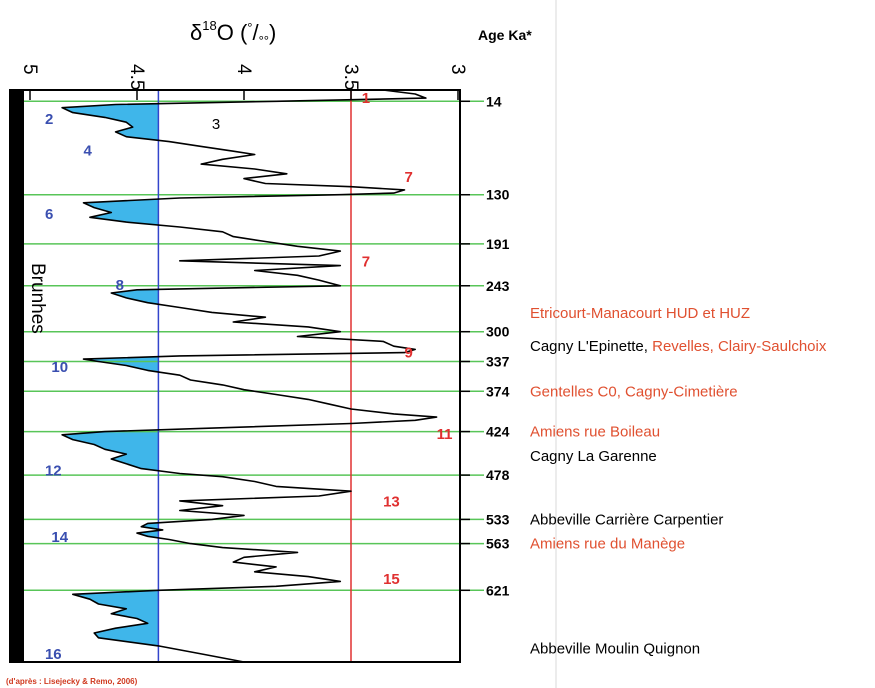  Describe the element at coordinates (17, 376) in the screenshot. I see `magnetic-polarity-bar` at that location.